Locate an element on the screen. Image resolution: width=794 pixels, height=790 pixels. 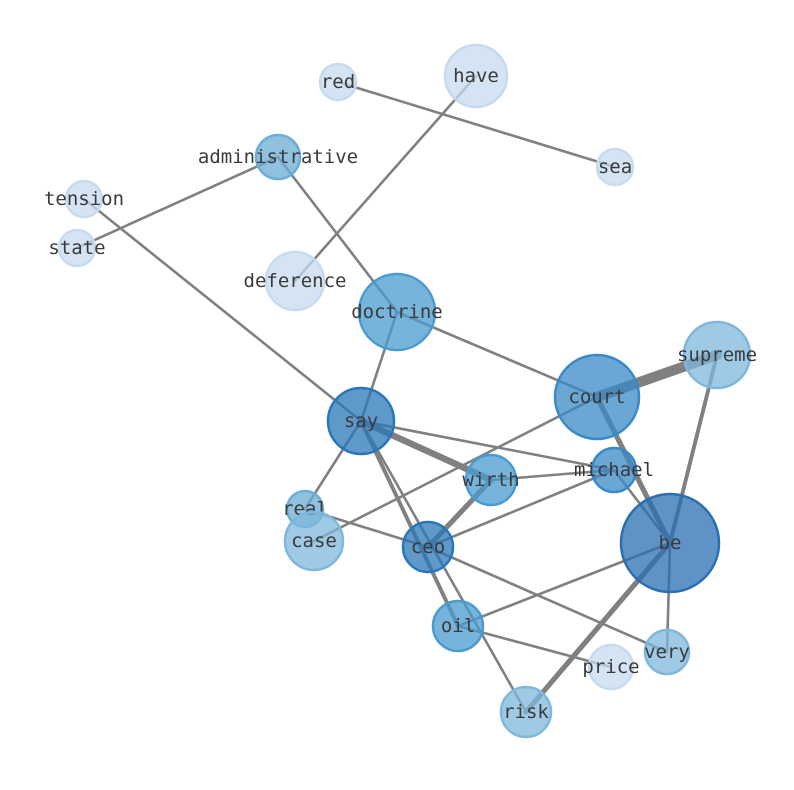
node-say: say is located at coordinates (361, 421).